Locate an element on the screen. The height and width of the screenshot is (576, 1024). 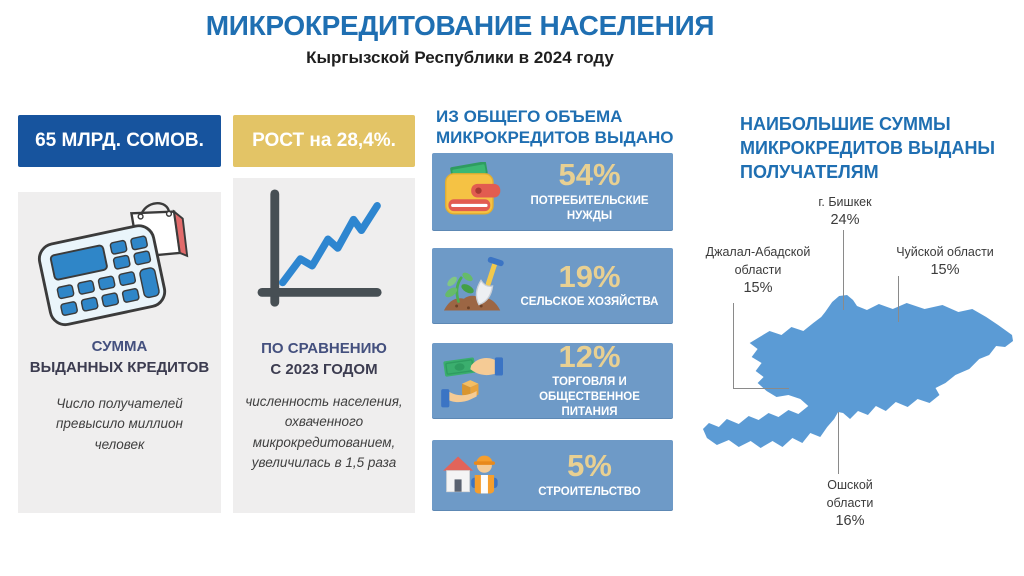
region-name: Джалал-Абадской области is located at coordinates (758, 261).